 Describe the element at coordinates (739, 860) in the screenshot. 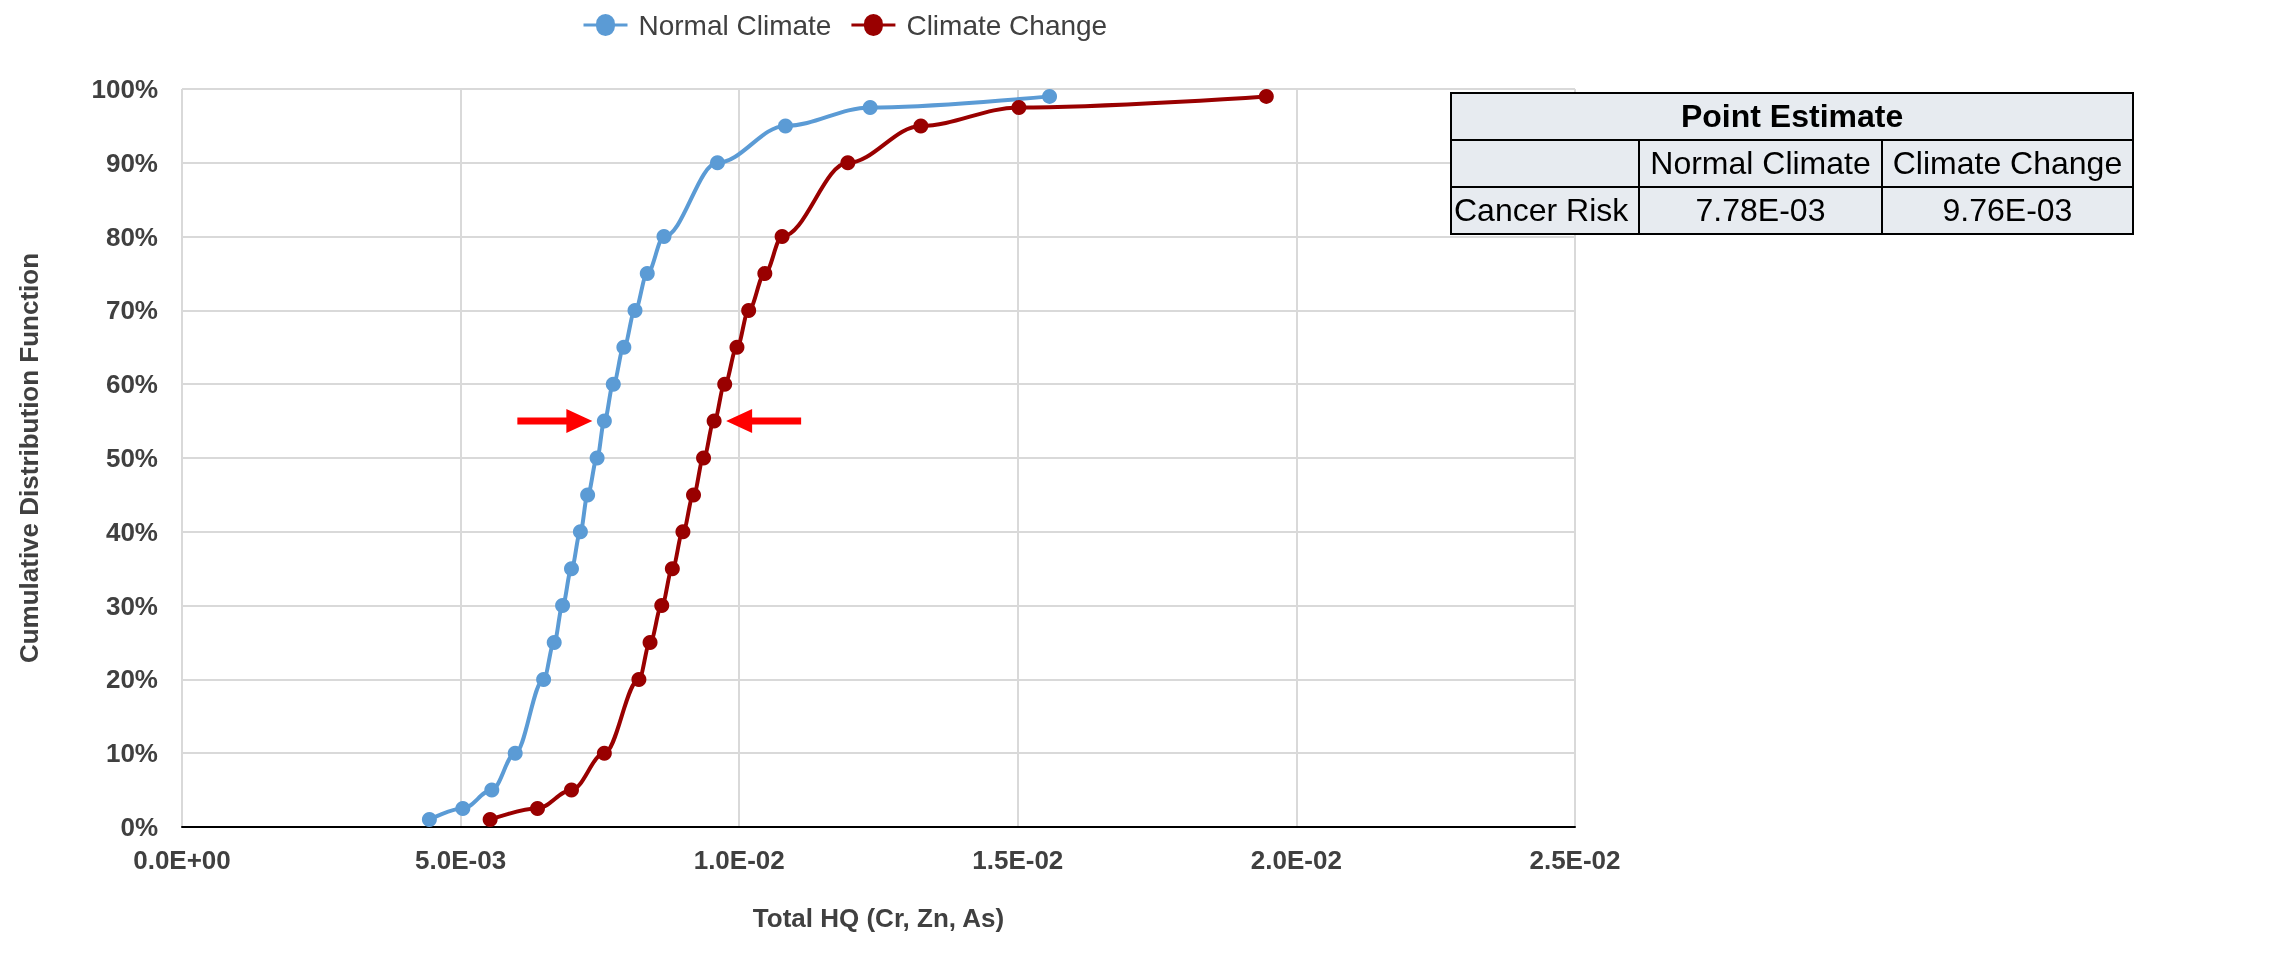

I see `x-tick-label: 1.0E-02` at that location.